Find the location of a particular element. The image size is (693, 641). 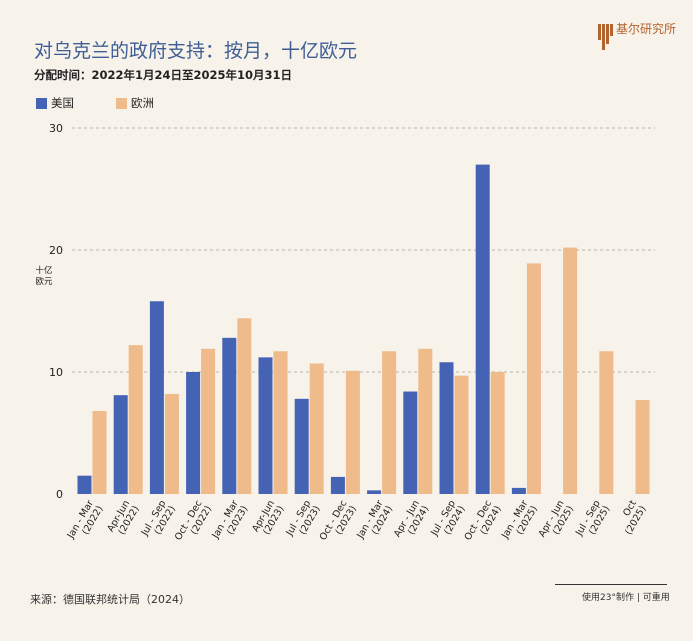

chart-title: 对乌克兰的政府支持：按月，十亿欧元 is located at coordinates (196, 51).